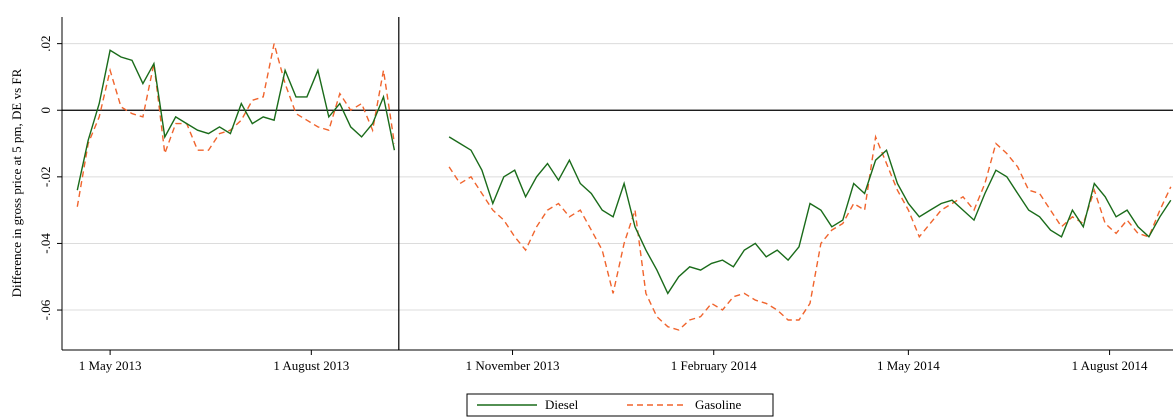  Describe the element at coordinates (513, 365) in the screenshot. I see `x-tick-label: 1 November 2013` at that location.